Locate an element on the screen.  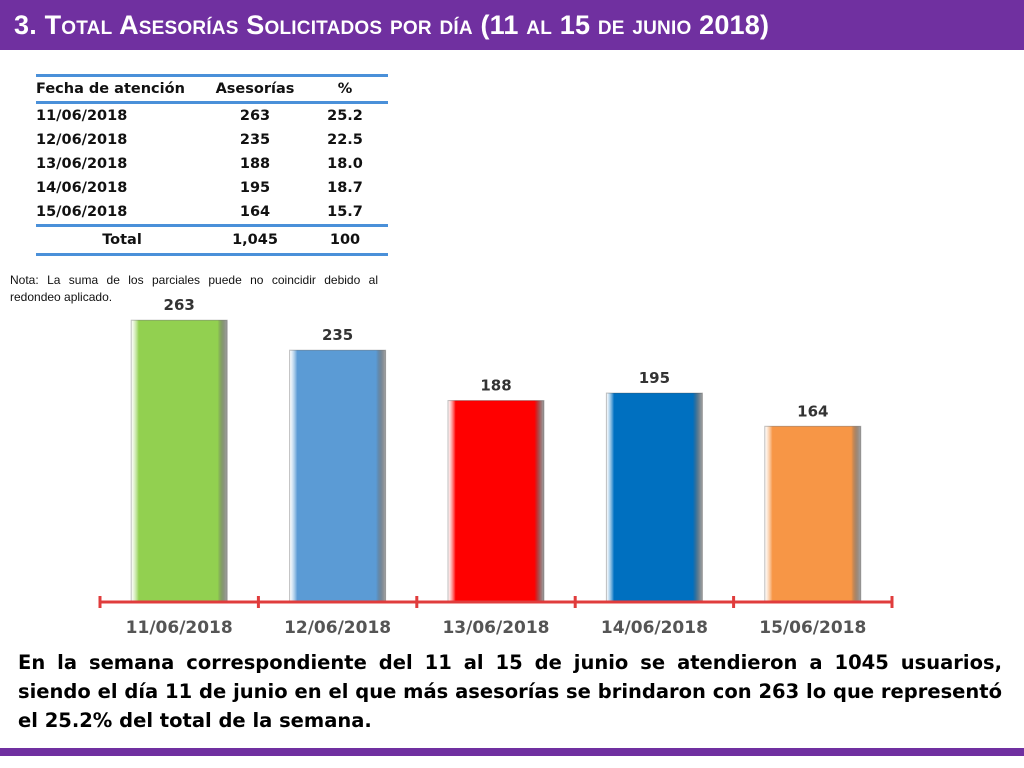
header-asesorias: Asesorías is located at coordinates (255, 89).